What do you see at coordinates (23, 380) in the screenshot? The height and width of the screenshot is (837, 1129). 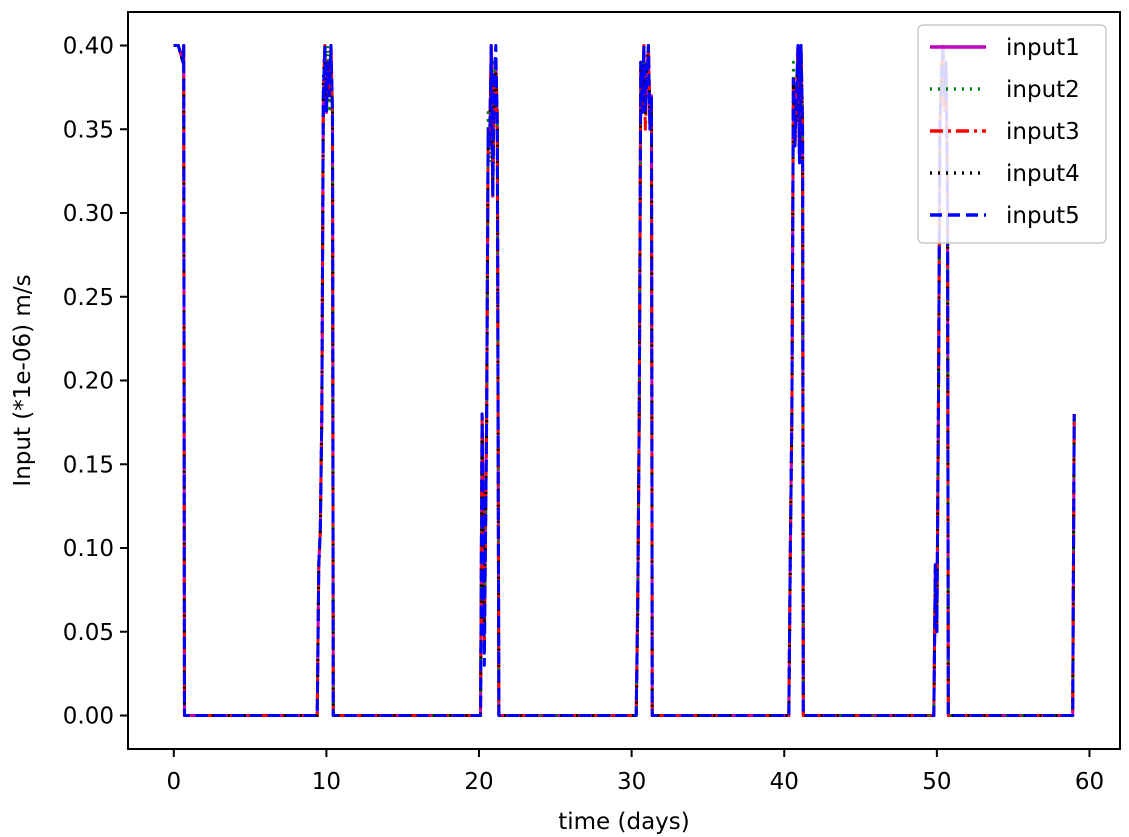 I see `y-axis-title: Input (*1e-06) m/s` at bounding box center [23, 380].